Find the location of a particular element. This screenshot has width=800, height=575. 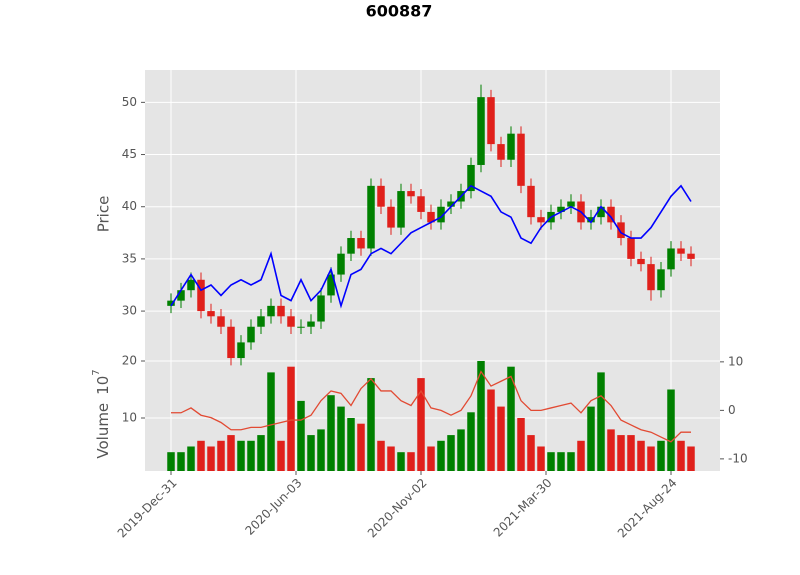

y2-tick-label: -10 is located at coordinates (738, 458).